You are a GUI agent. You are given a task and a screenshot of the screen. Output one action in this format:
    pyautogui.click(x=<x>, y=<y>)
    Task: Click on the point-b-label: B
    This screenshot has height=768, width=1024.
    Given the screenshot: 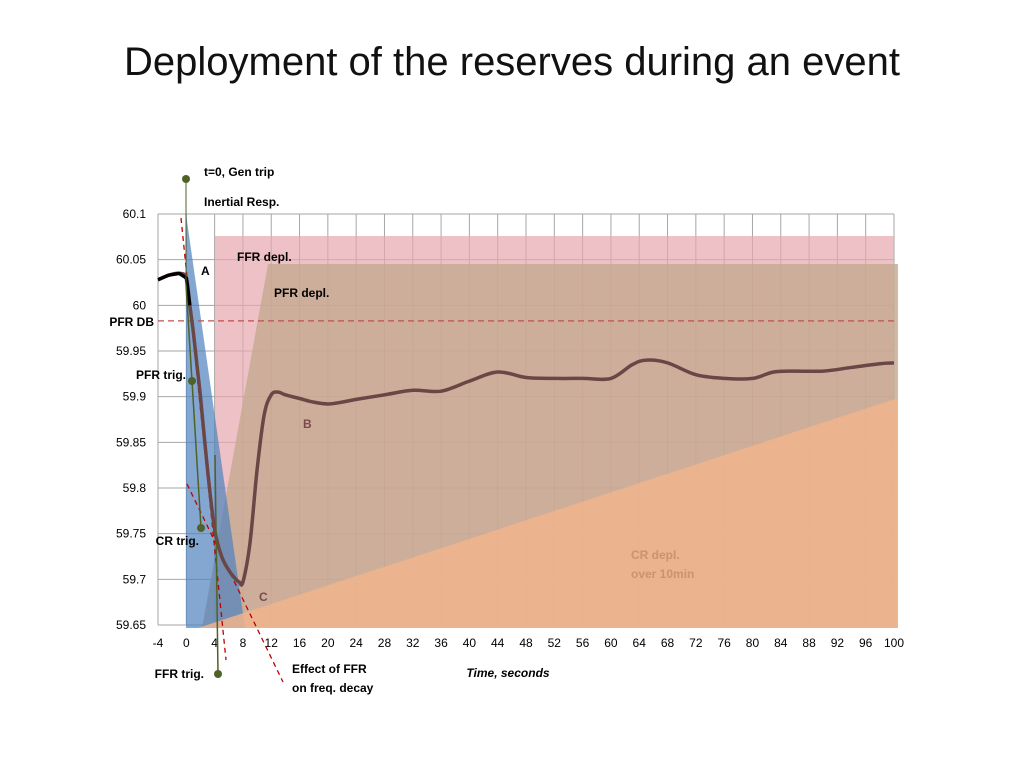 What is the action you would take?
    pyautogui.click(x=307, y=424)
    